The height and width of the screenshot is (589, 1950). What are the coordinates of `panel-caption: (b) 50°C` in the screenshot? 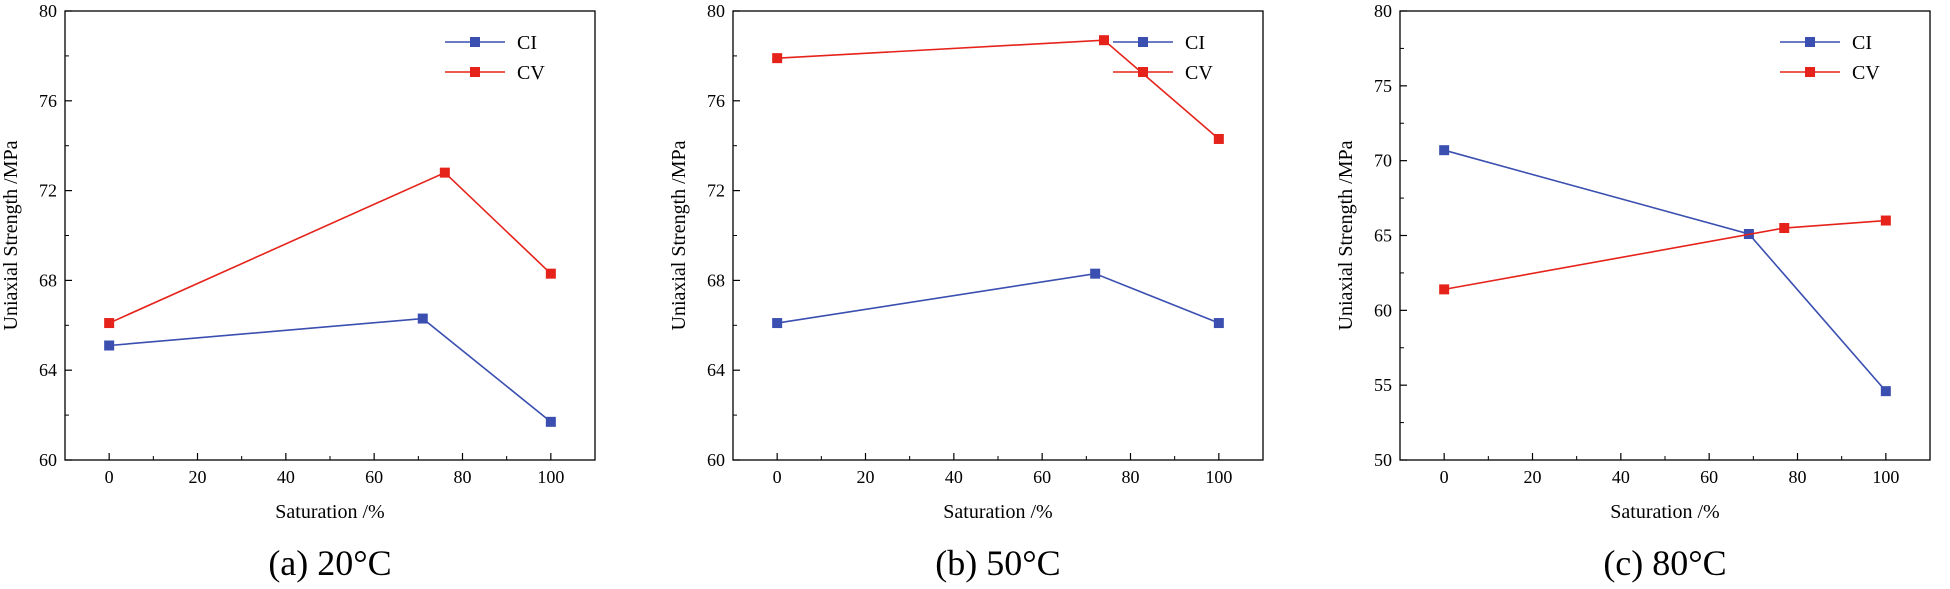 It's located at (997, 563).